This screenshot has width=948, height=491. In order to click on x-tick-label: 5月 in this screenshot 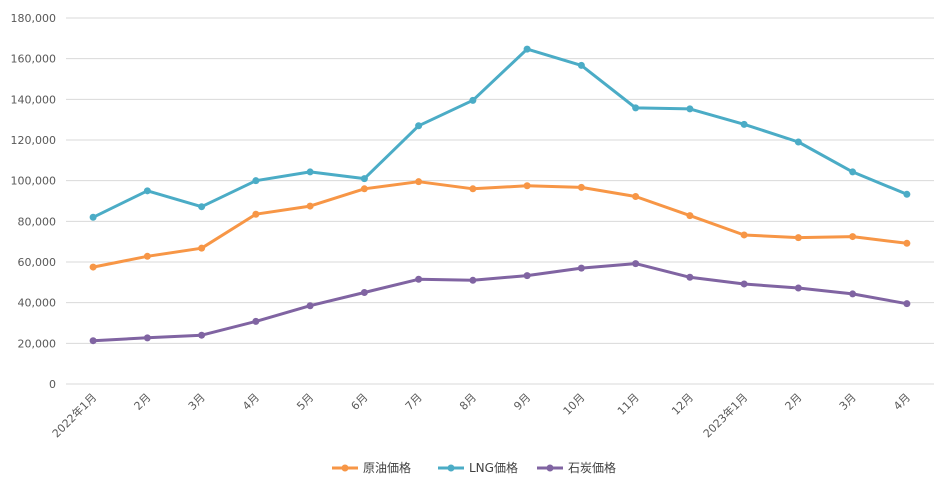, I will do `click(305, 402)`.